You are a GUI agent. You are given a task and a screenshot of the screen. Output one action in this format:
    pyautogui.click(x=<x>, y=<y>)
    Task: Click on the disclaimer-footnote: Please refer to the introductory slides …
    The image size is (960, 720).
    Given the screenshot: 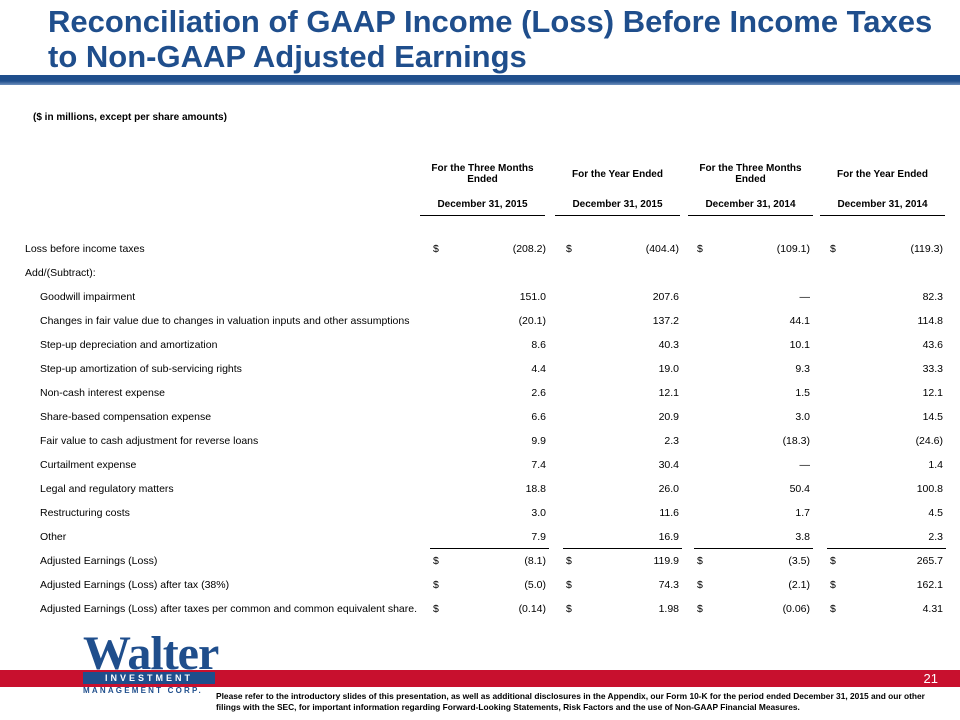 What is the action you would take?
    pyautogui.click(x=570, y=701)
    